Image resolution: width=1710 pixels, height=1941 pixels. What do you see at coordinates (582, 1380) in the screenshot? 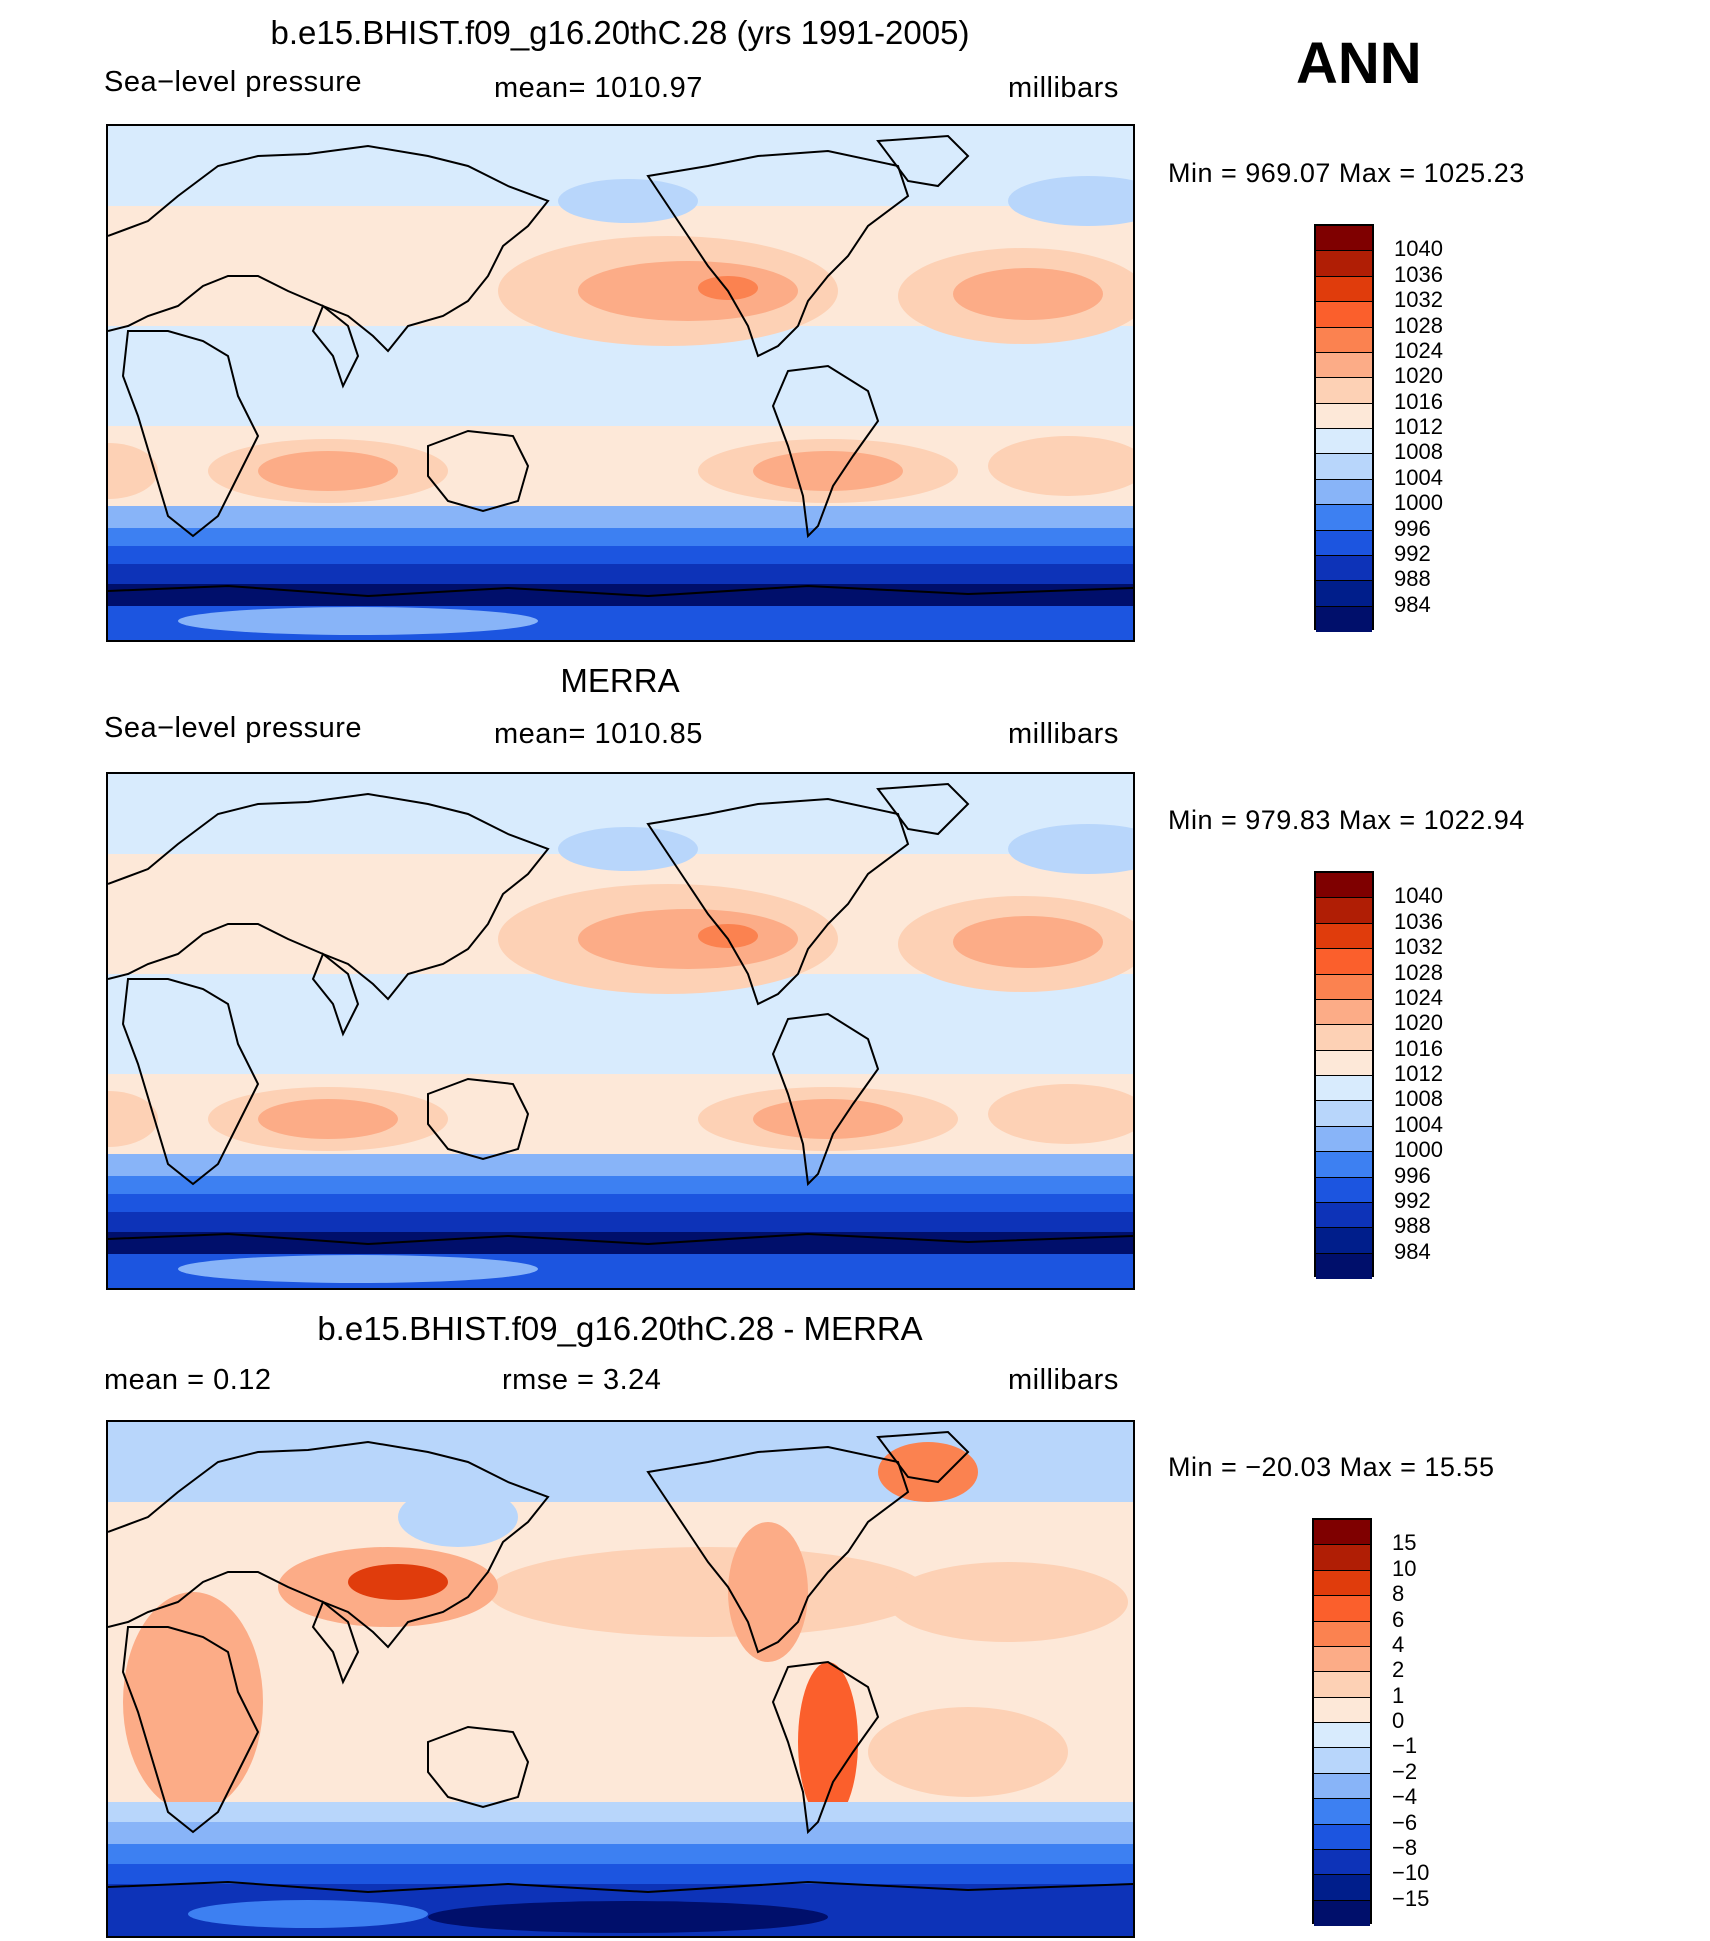
I see `panel-3-rmse-label: rmse = 3.24` at bounding box center [582, 1380].